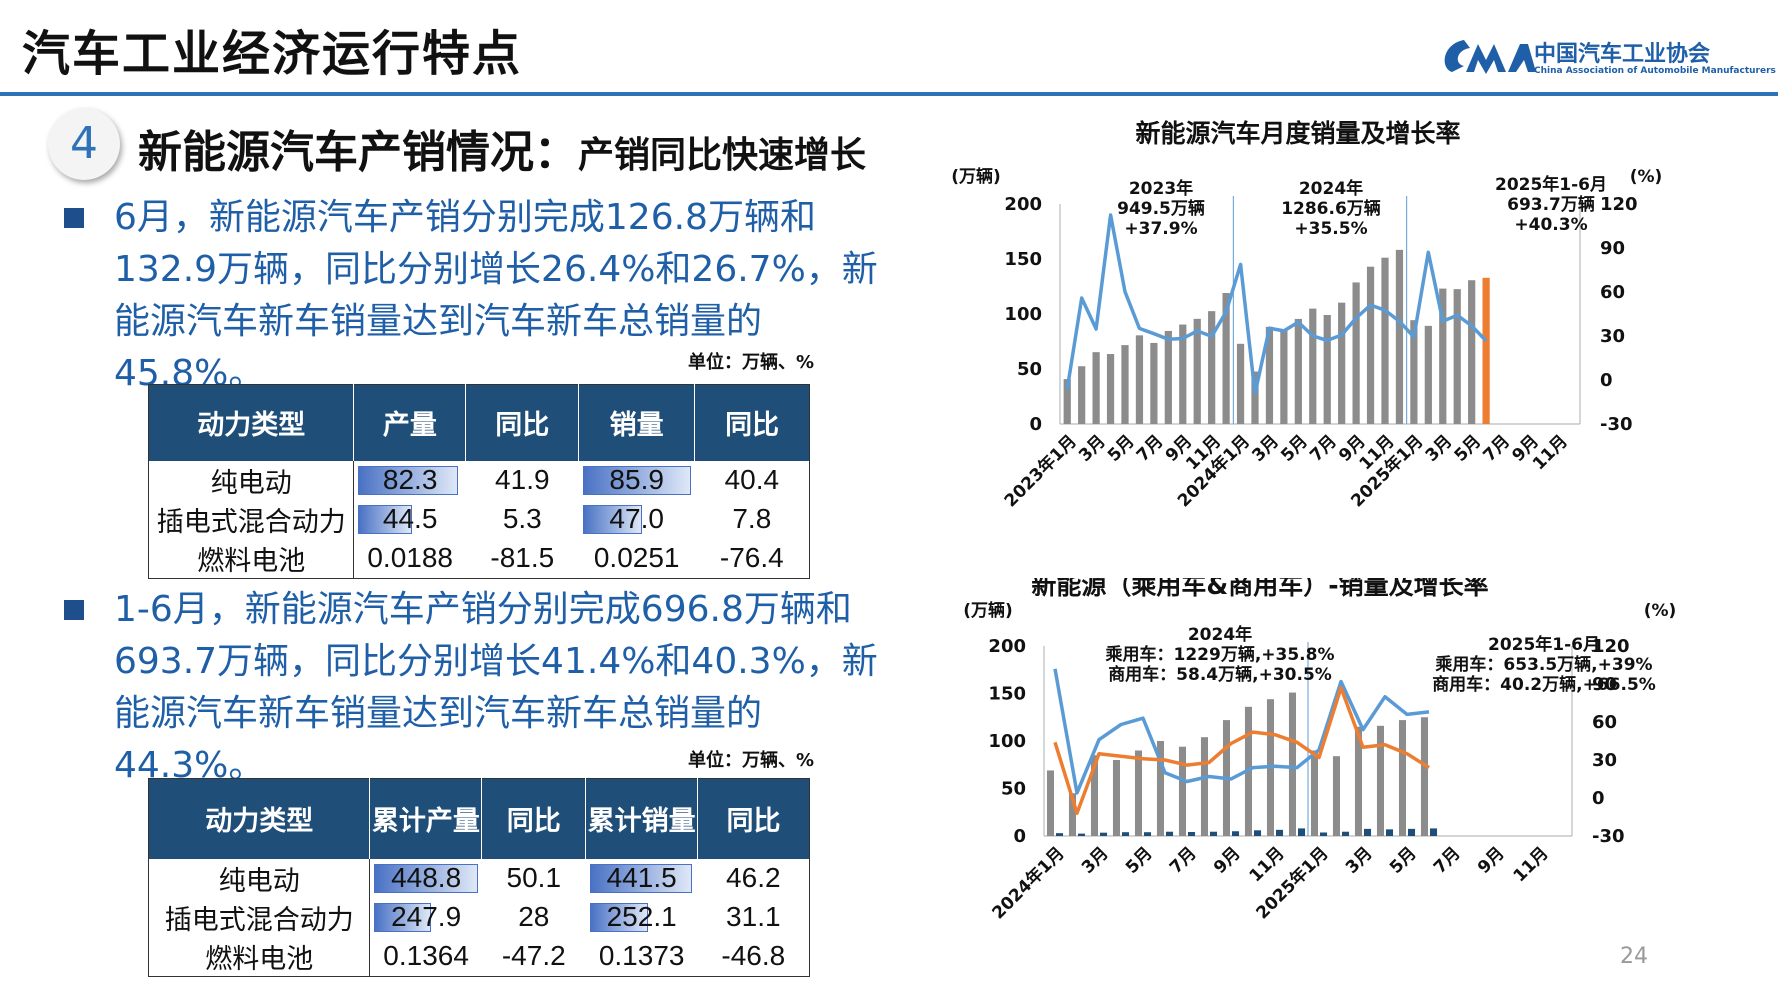  I want to click on prod-cell: 0.1364, so click(426, 957).